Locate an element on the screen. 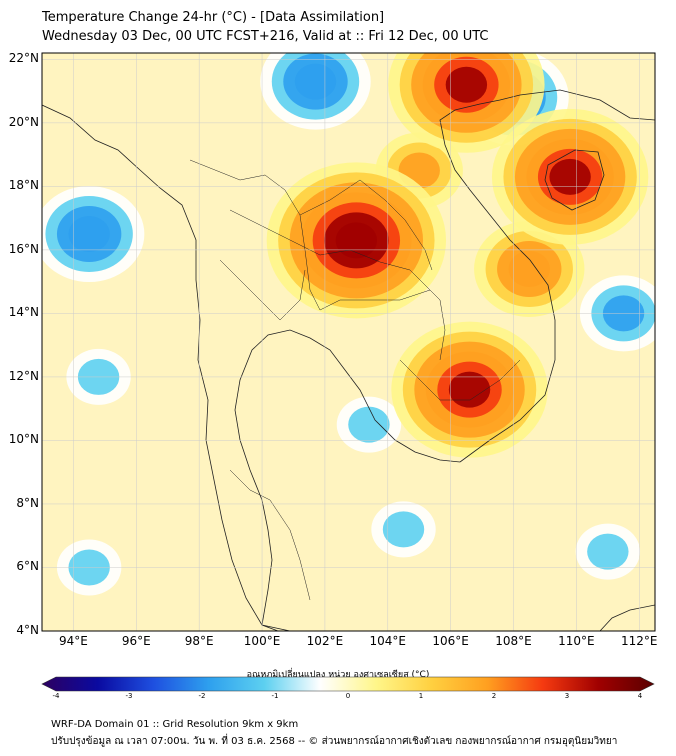  colorbar-tick-label: -1 is located at coordinates (275, 696).